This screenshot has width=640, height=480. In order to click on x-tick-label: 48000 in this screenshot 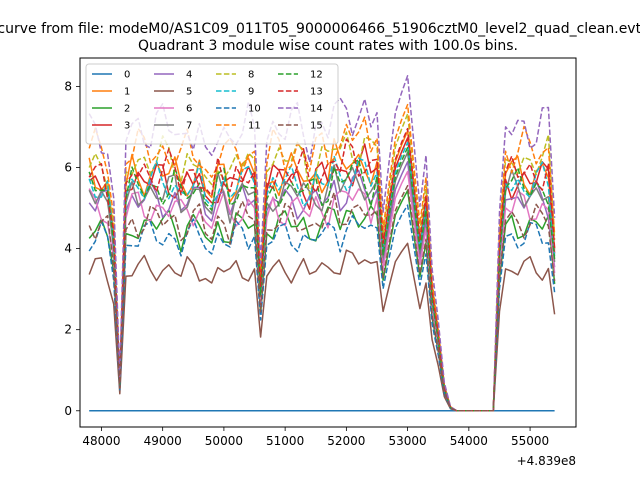, I will do `click(101, 441)`.